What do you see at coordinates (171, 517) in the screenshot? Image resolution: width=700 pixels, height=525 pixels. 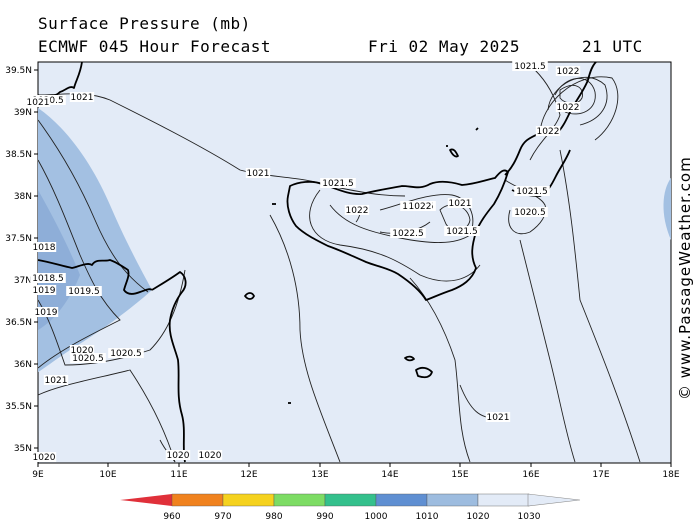 I see `legend-value-label: 960` at bounding box center [171, 517].